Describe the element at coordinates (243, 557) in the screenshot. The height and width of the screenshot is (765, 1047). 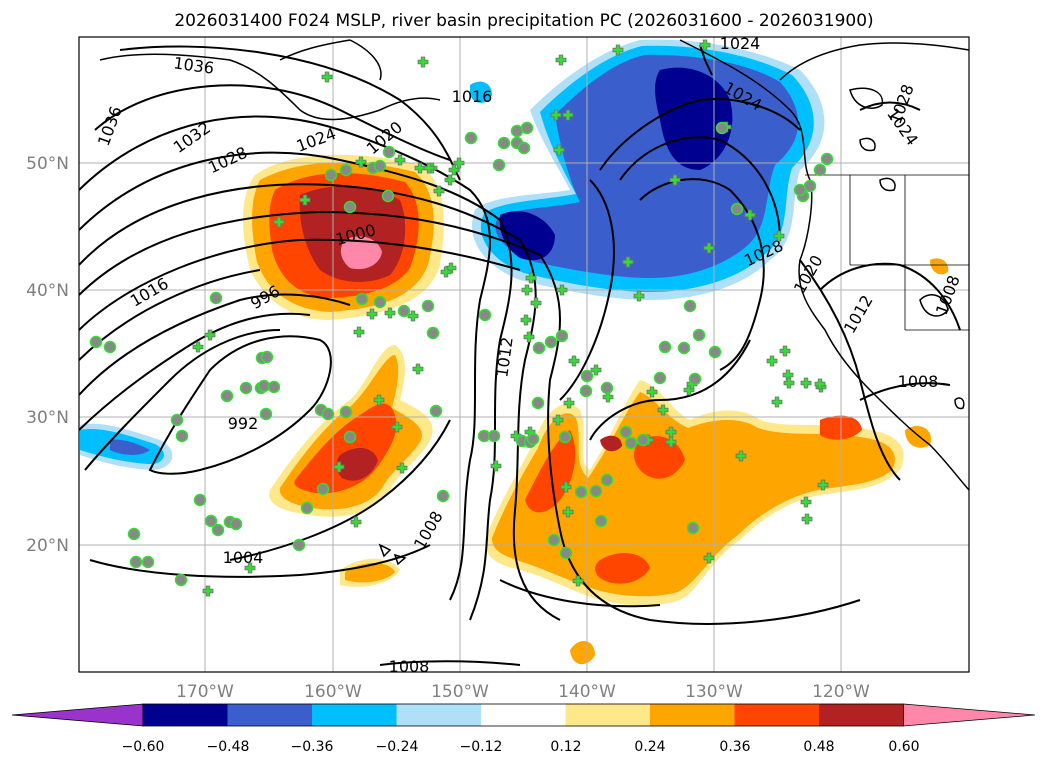
I see `isobar-label: 1004` at that location.